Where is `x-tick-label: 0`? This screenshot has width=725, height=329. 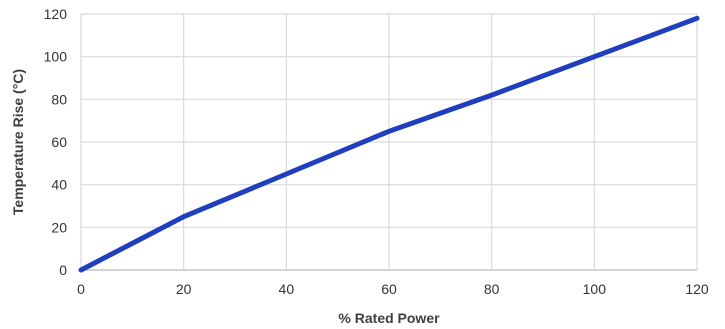 x-tick-label: 0 is located at coordinates (81, 289).